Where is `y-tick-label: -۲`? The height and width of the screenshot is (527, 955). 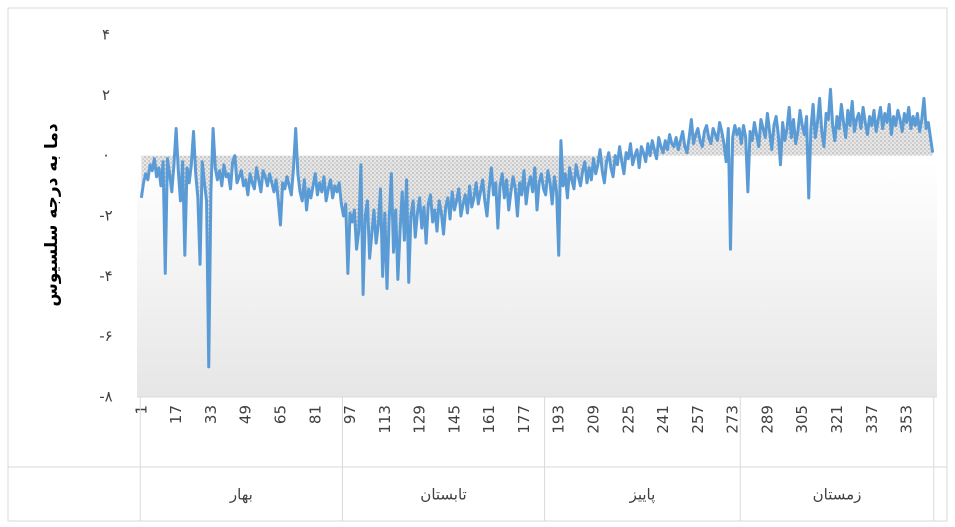
y-tick-label: -۲ is located at coordinates (105, 216).